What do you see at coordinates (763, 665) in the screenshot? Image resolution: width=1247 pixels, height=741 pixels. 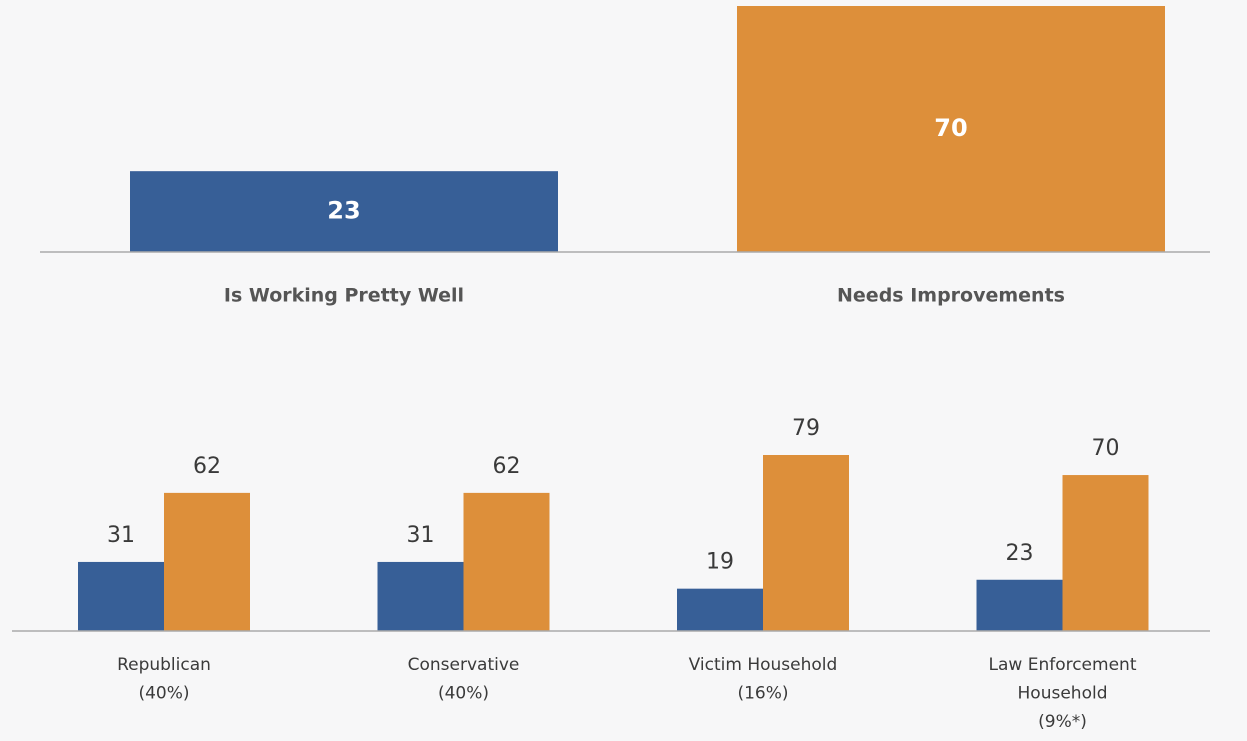 I see `category-label: Victim Household` at bounding box center [763, 665].